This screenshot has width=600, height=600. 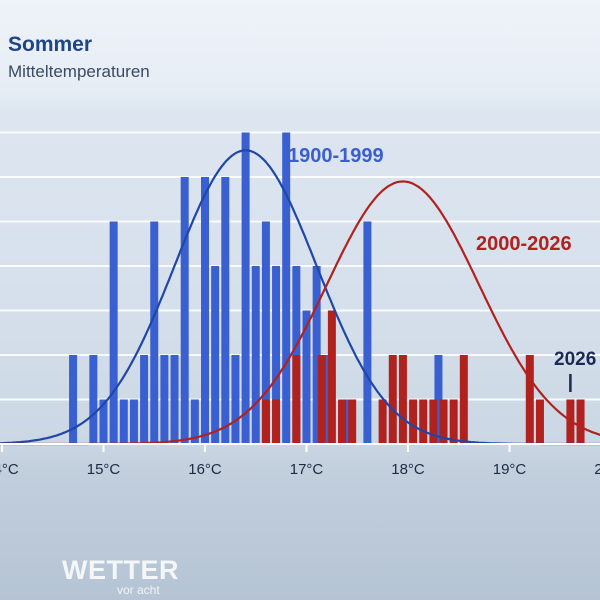 I want to click on logo-main-text: WETTER, so click(x=120, y=570).